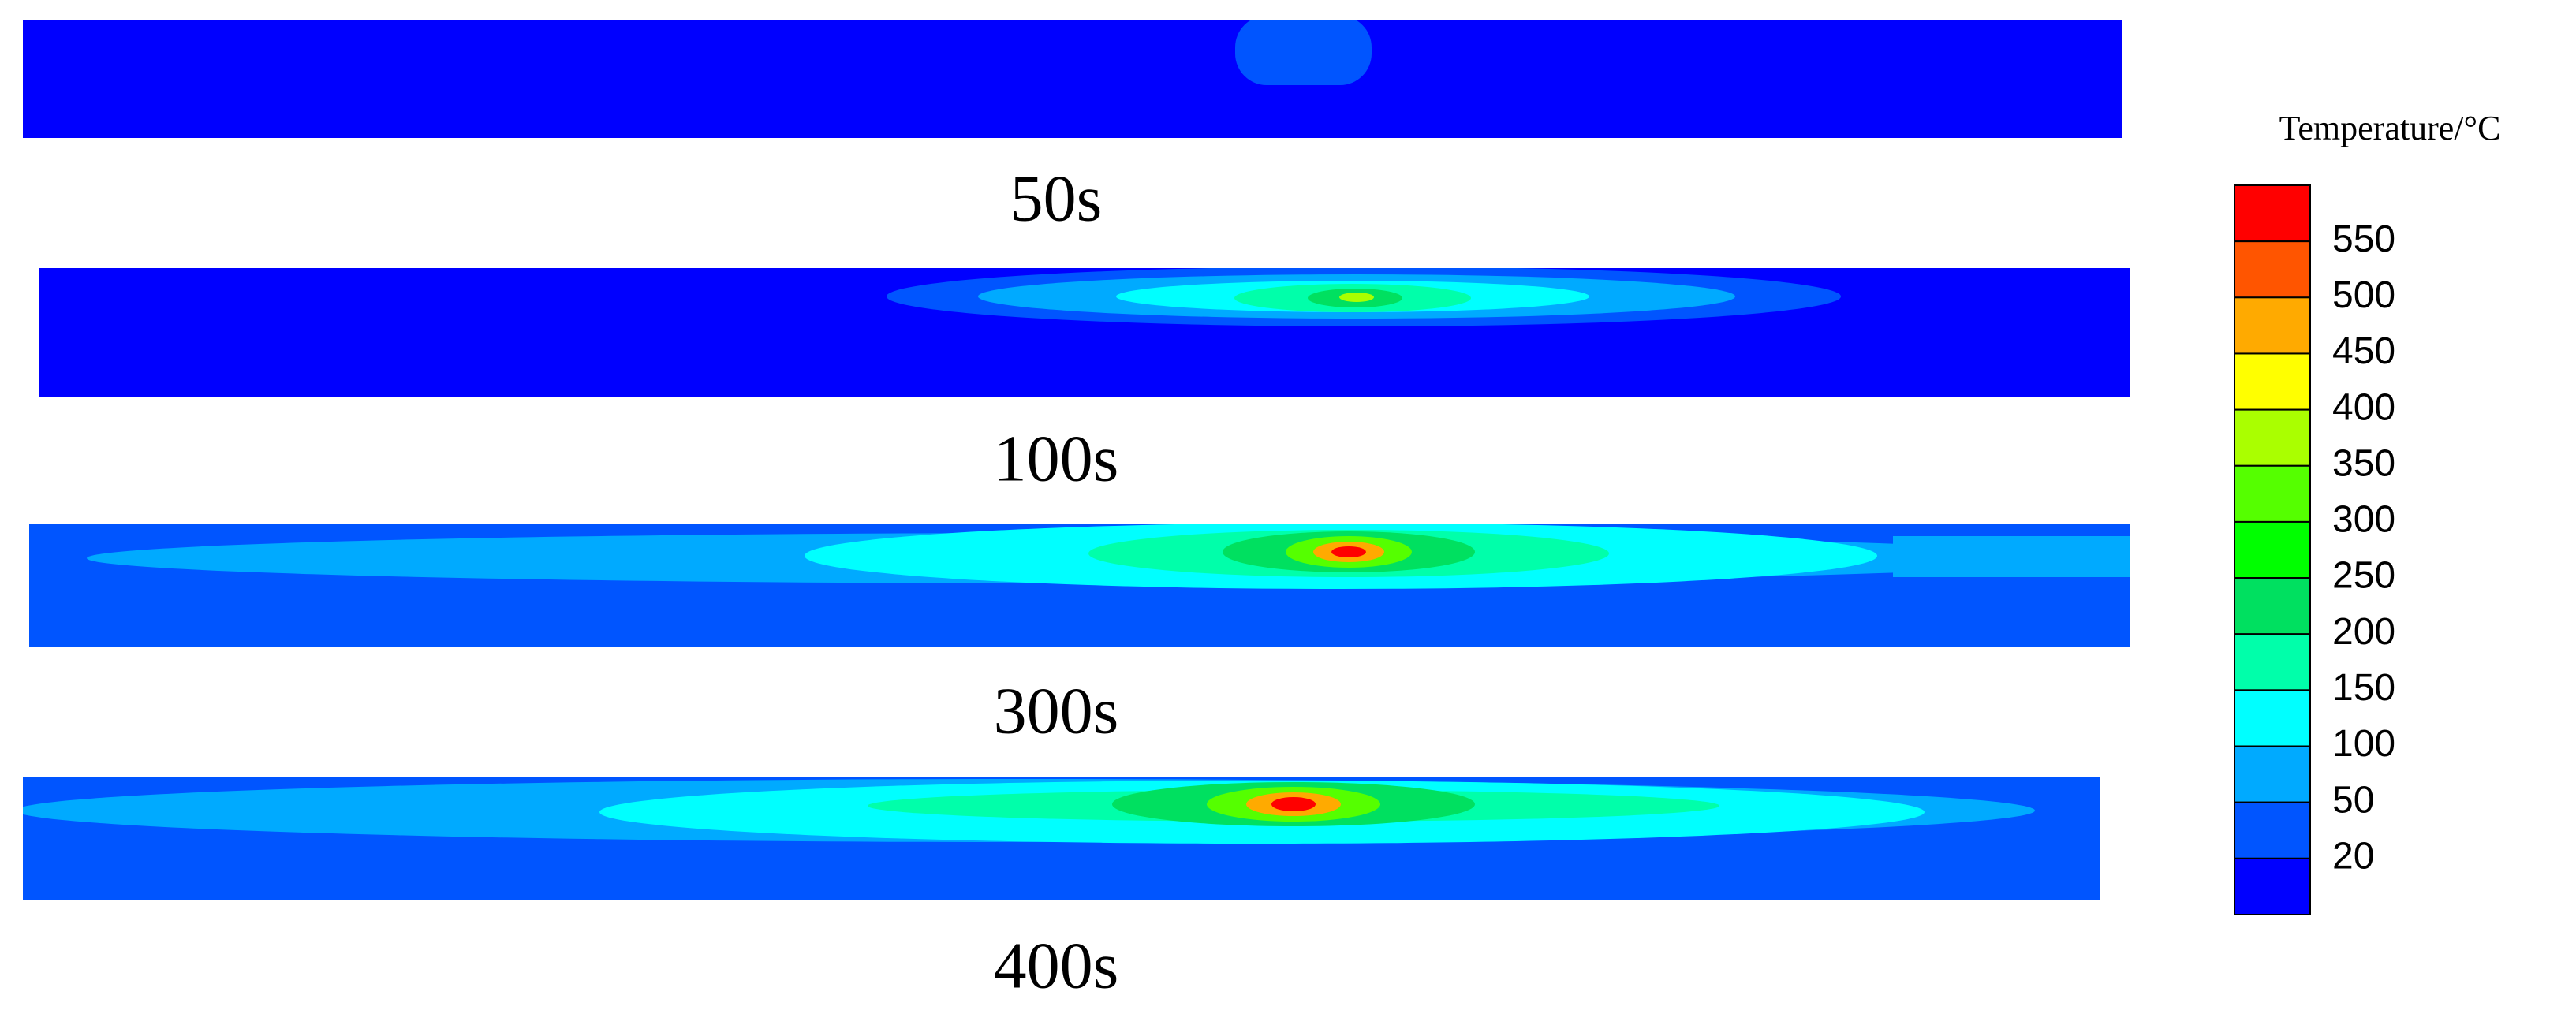 The width and height of the screenshot is (2576, 1036). What do you see at coordinates (1056, 198) in the screenshot?
I see `panel-label: 50s` at bounding box center [1056, 198].